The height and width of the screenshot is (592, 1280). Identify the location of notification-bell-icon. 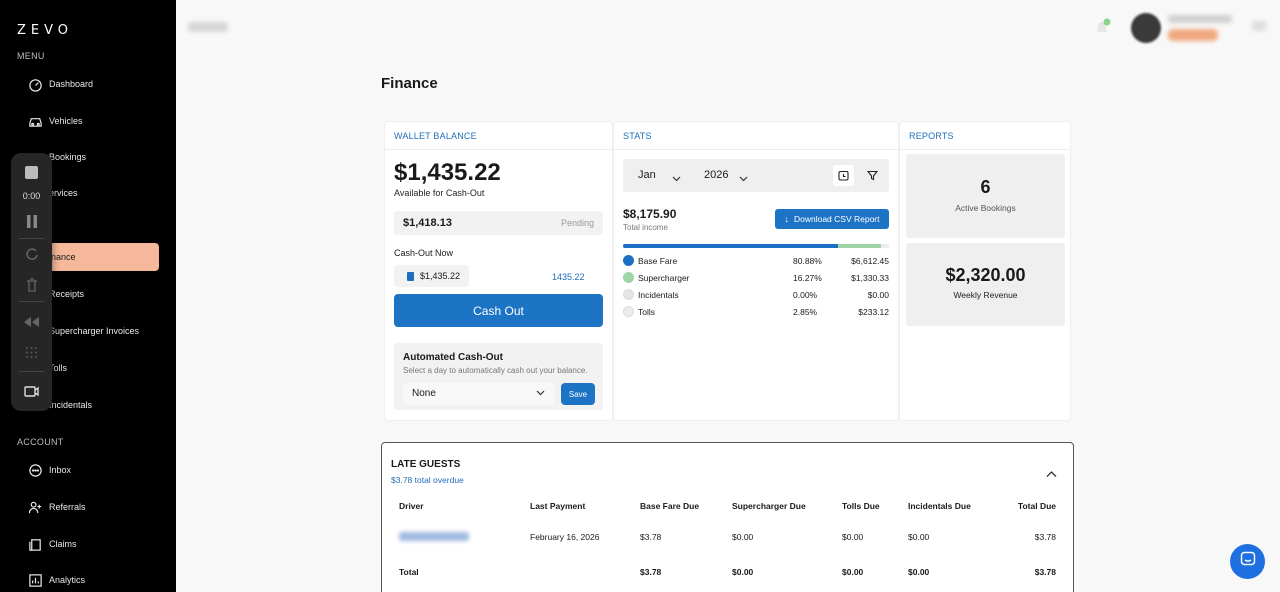
(1102, 28).